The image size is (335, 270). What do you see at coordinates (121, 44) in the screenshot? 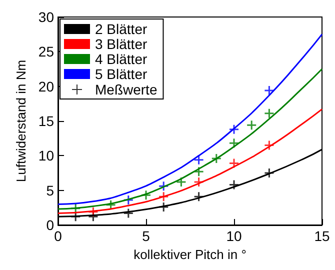
I see `legend-label: 3 Blätter` at bounding box center [121, 44].